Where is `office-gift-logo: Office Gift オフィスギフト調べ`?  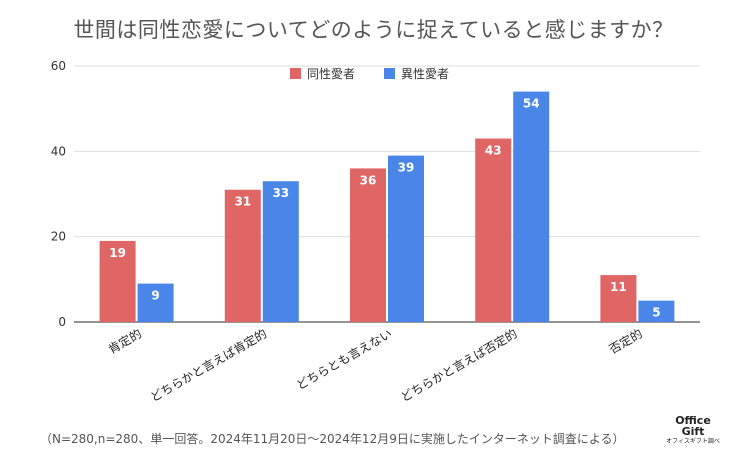
office-gift-logo: Office Gift オフィスギフト調べ is located at coordinates (693, 430).